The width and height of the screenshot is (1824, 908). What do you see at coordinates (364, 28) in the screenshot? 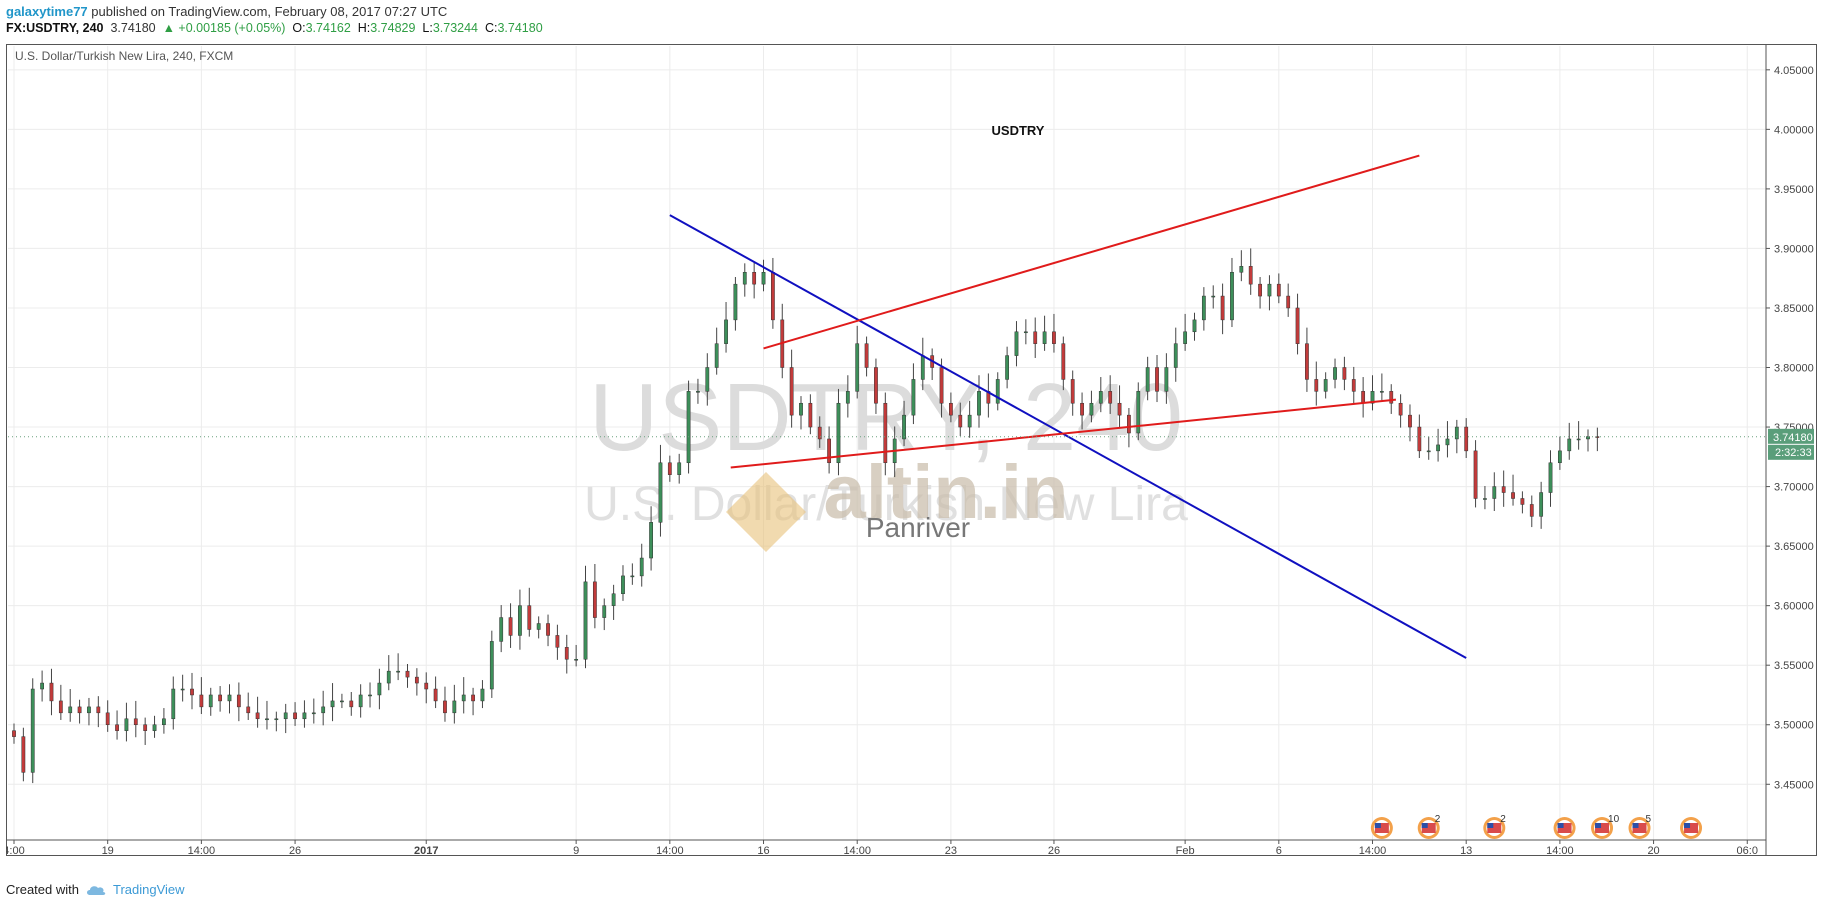
I see `high-label: H:` at bounding box center [364, 28].